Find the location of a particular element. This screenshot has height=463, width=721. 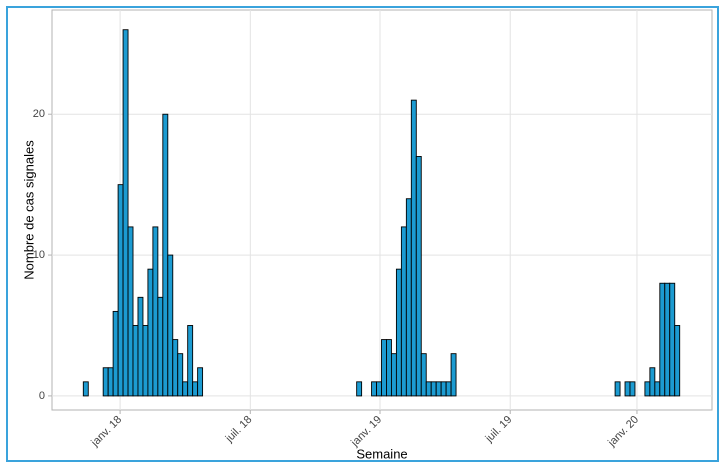

y-axis-title: Nombre de cas signales is located at coordinates (28, 210).